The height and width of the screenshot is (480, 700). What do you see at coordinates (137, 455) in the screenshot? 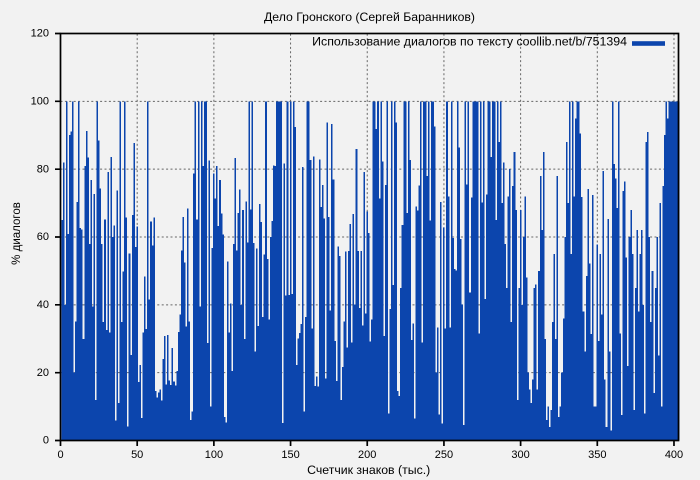
I see `svg-text: 50` at bounding box center [137, 455].